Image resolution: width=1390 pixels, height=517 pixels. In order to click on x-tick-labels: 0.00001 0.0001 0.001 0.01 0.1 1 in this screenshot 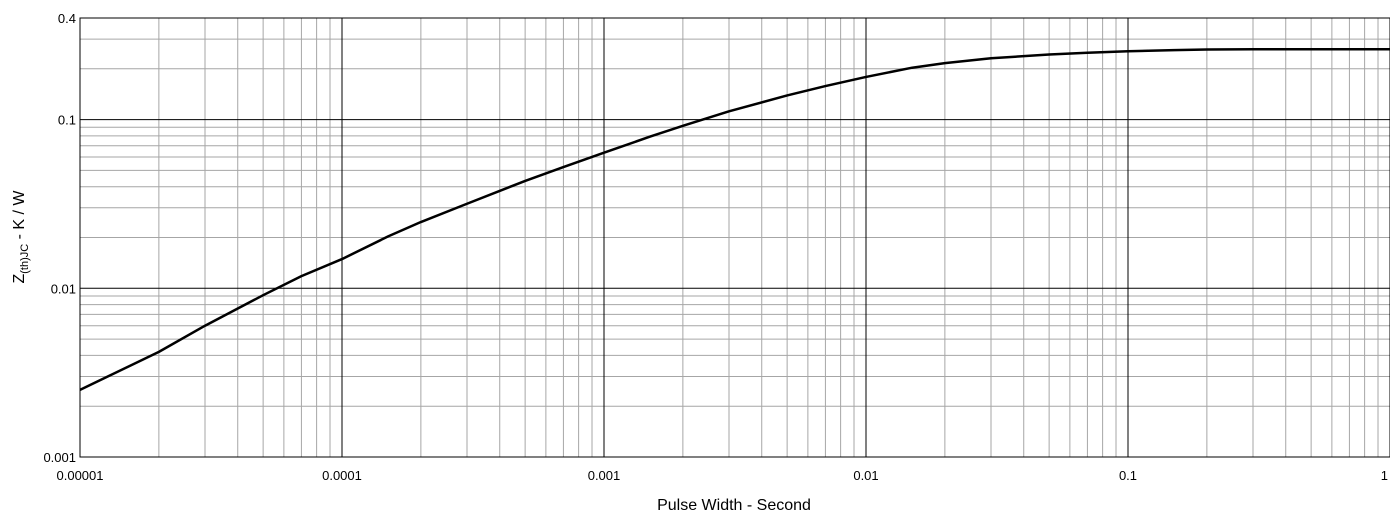, I will do `click(723, 475)`.